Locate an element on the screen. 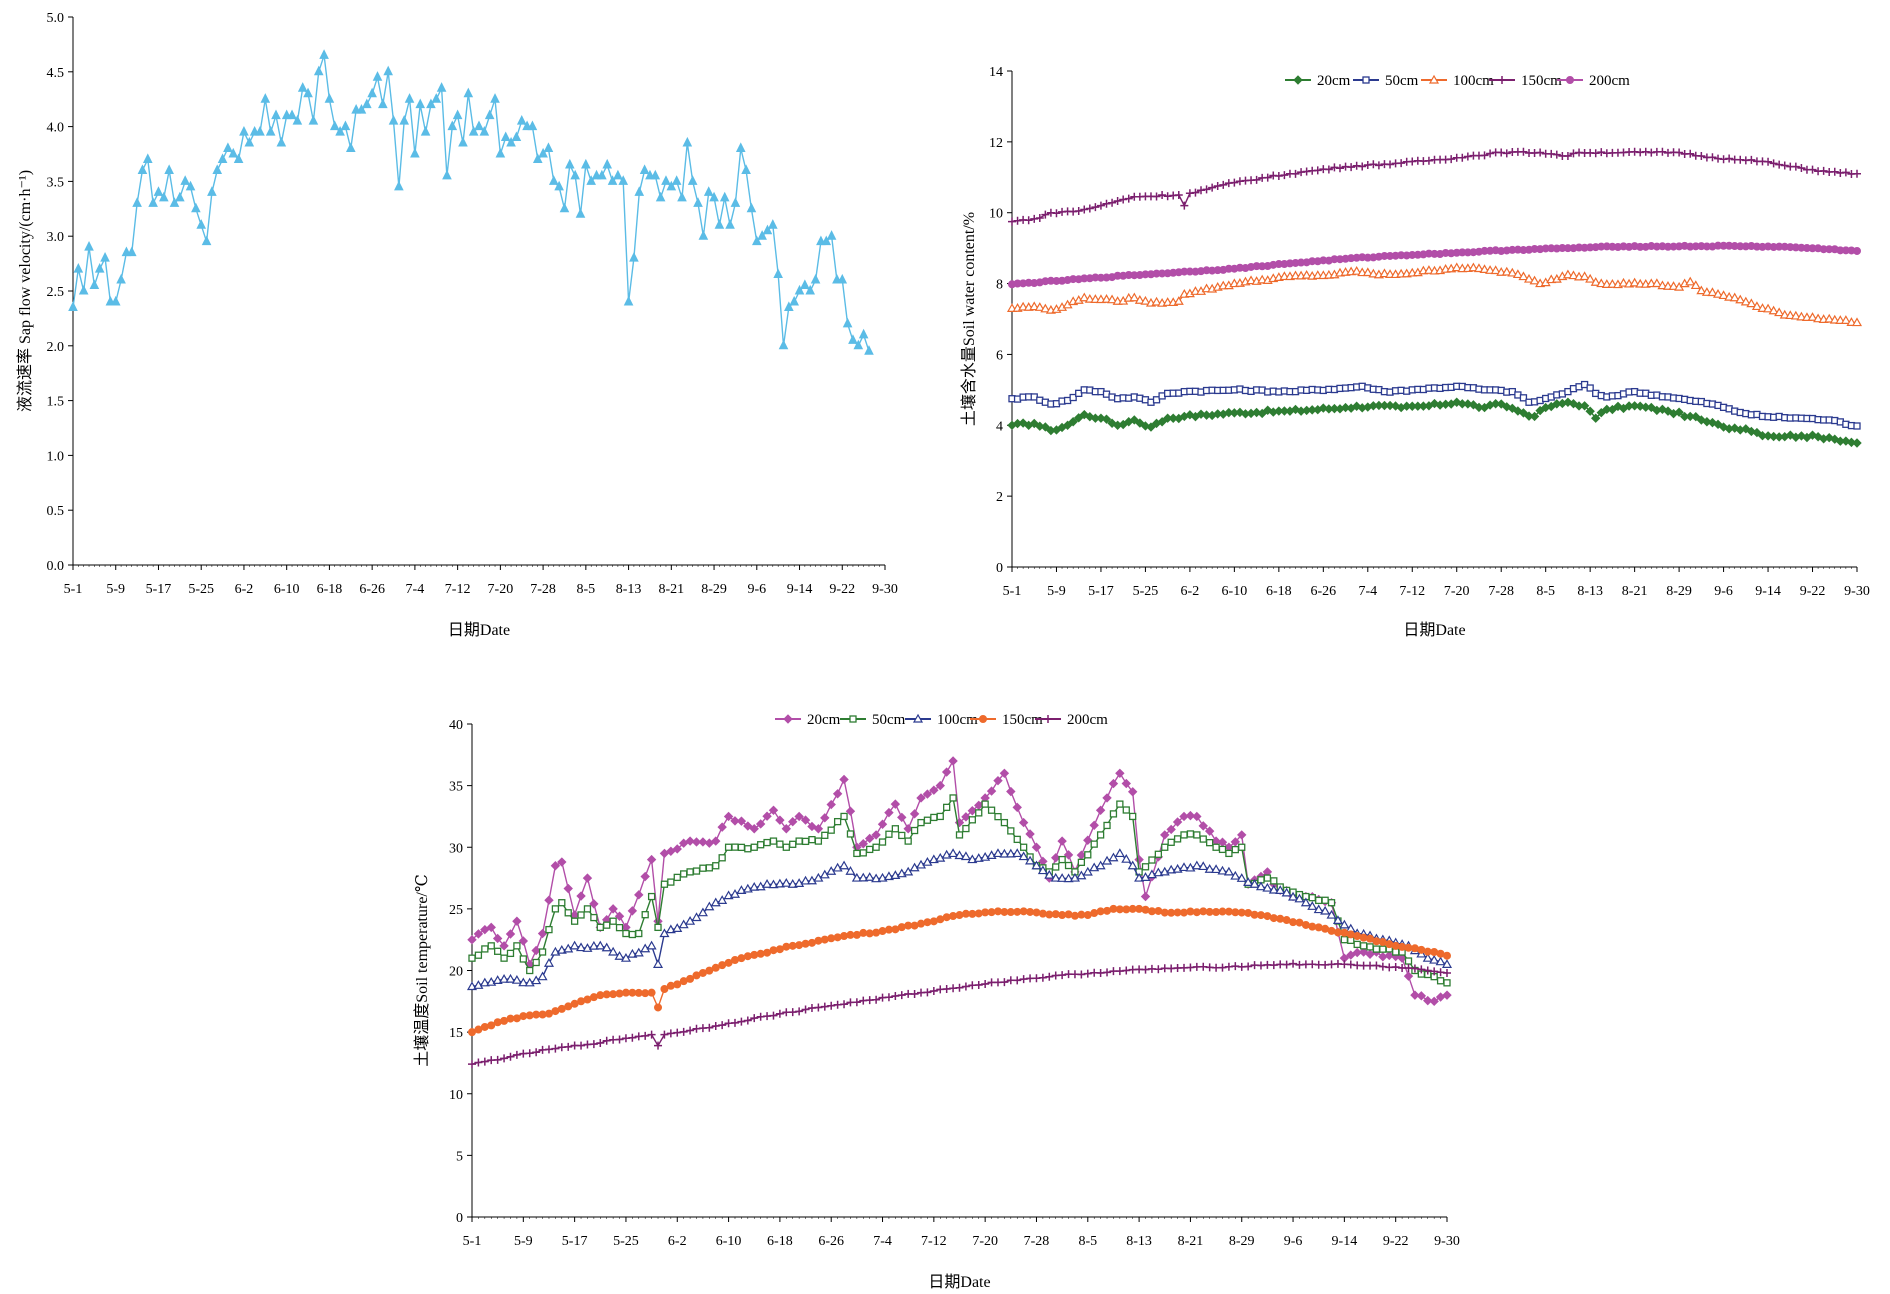 The height and width of the screenshot is (1294, 1890). x-tick-label: 5-9 is located at coordinates (1056, 591).